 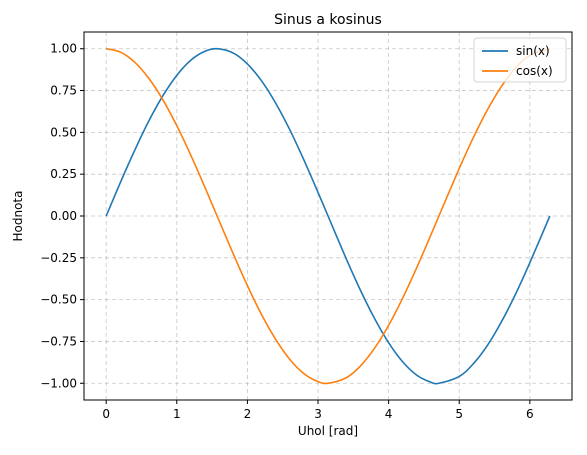 I want to click on y-tick-label: 0.50, so click(x=63, y=132).